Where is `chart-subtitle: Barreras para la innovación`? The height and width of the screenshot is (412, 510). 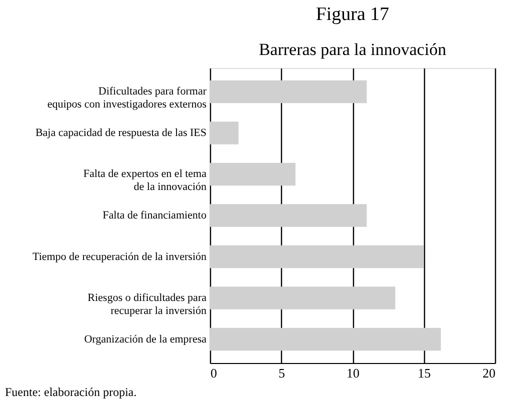
chart-subtitle: Barreras para la innovación is located at coordinates (352, 49).